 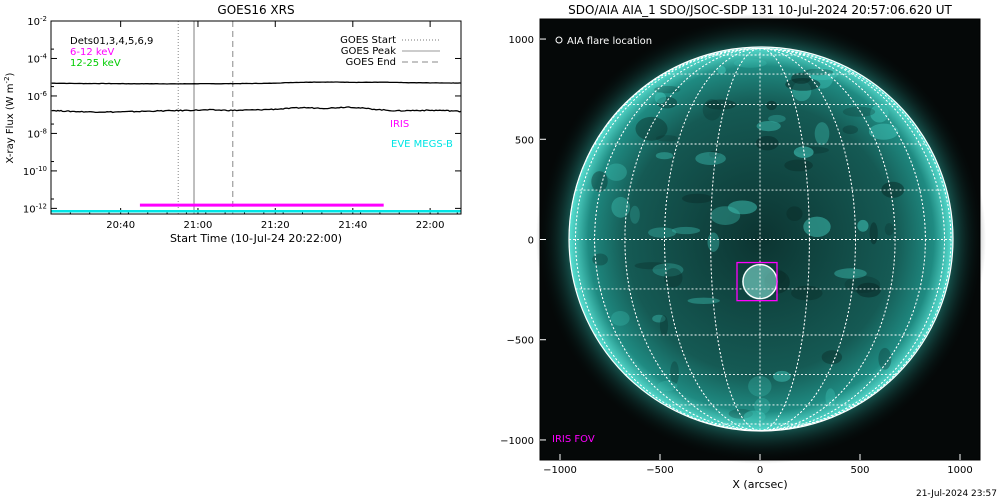 I want to click on ytick-label: 10⁻⁶, so click(x=37, y=96).